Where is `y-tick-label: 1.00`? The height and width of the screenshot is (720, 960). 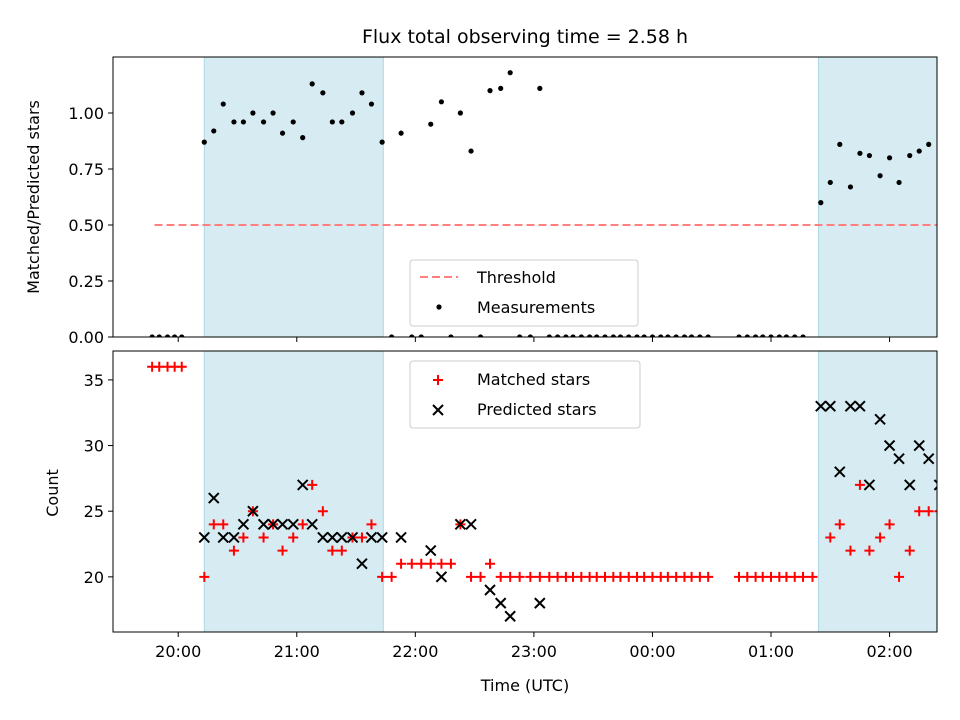
y-tick-label: 1.00 is located at coordinates (86, 113).